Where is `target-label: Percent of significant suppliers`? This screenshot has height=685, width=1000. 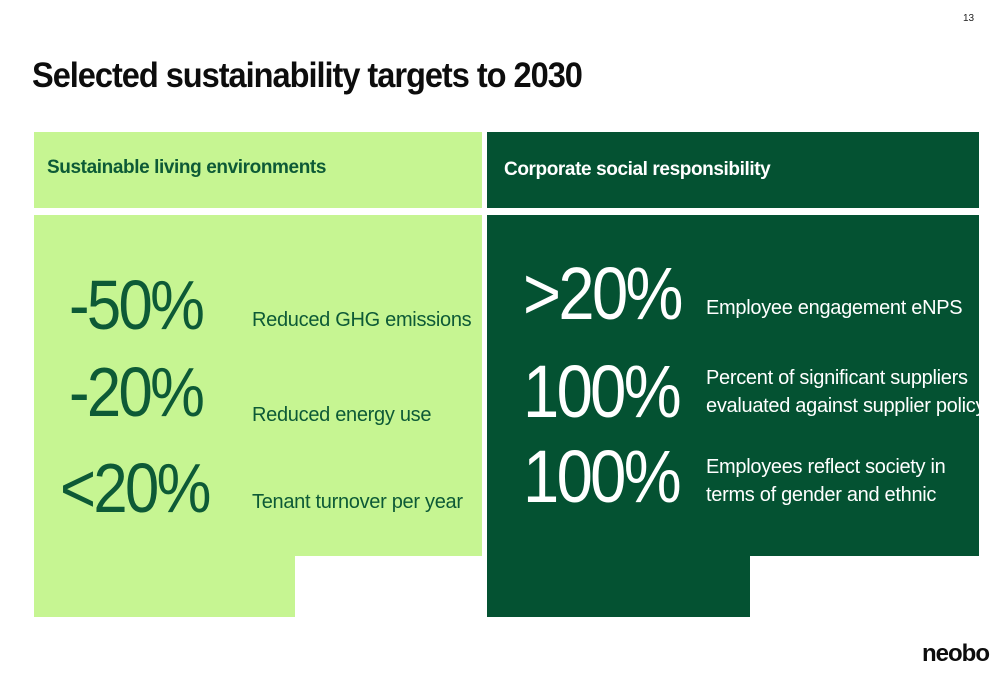
target-label: Percent of significant suppliers is located at coordinates (837, 378).